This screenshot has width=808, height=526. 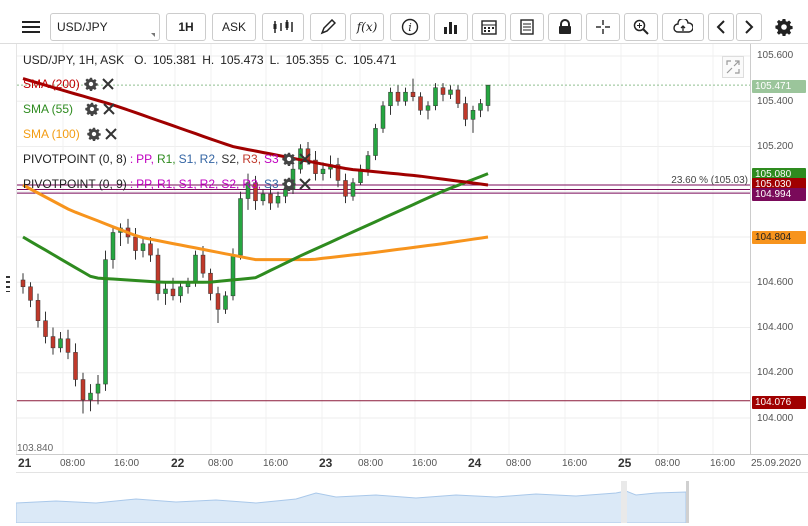 I want to click on fx-label: f(x), so click(x=367, y=27).